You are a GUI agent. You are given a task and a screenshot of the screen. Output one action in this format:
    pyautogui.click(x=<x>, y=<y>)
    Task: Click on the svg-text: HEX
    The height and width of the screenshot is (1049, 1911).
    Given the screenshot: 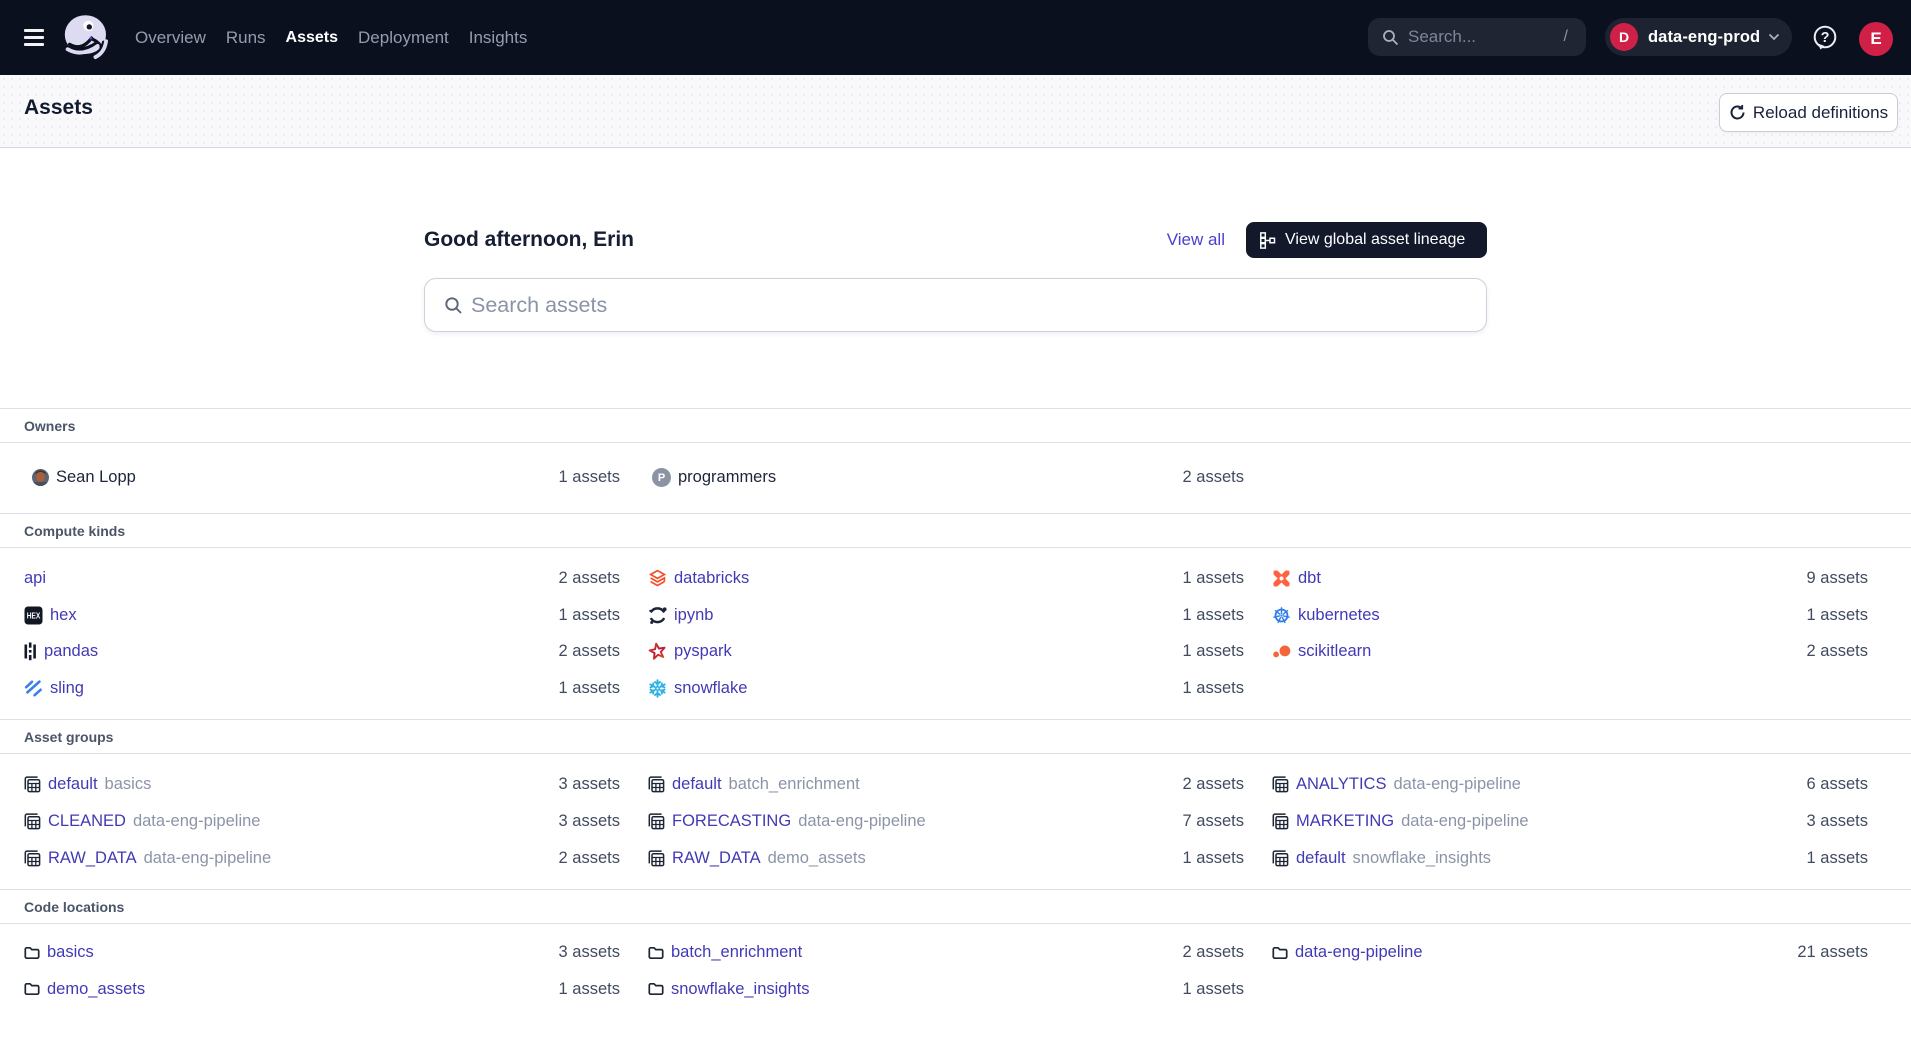 What is the action you would take?
    pyautogui.click(x=34, y=615)
    